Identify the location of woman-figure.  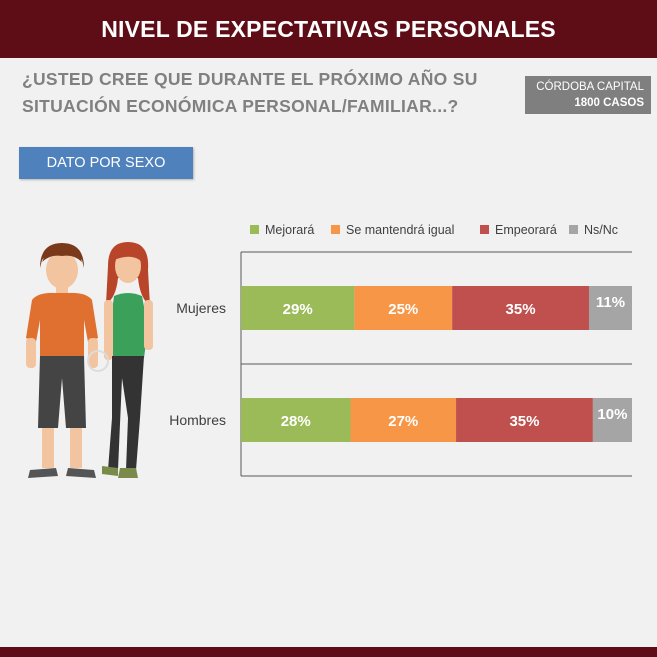
(120, 360).